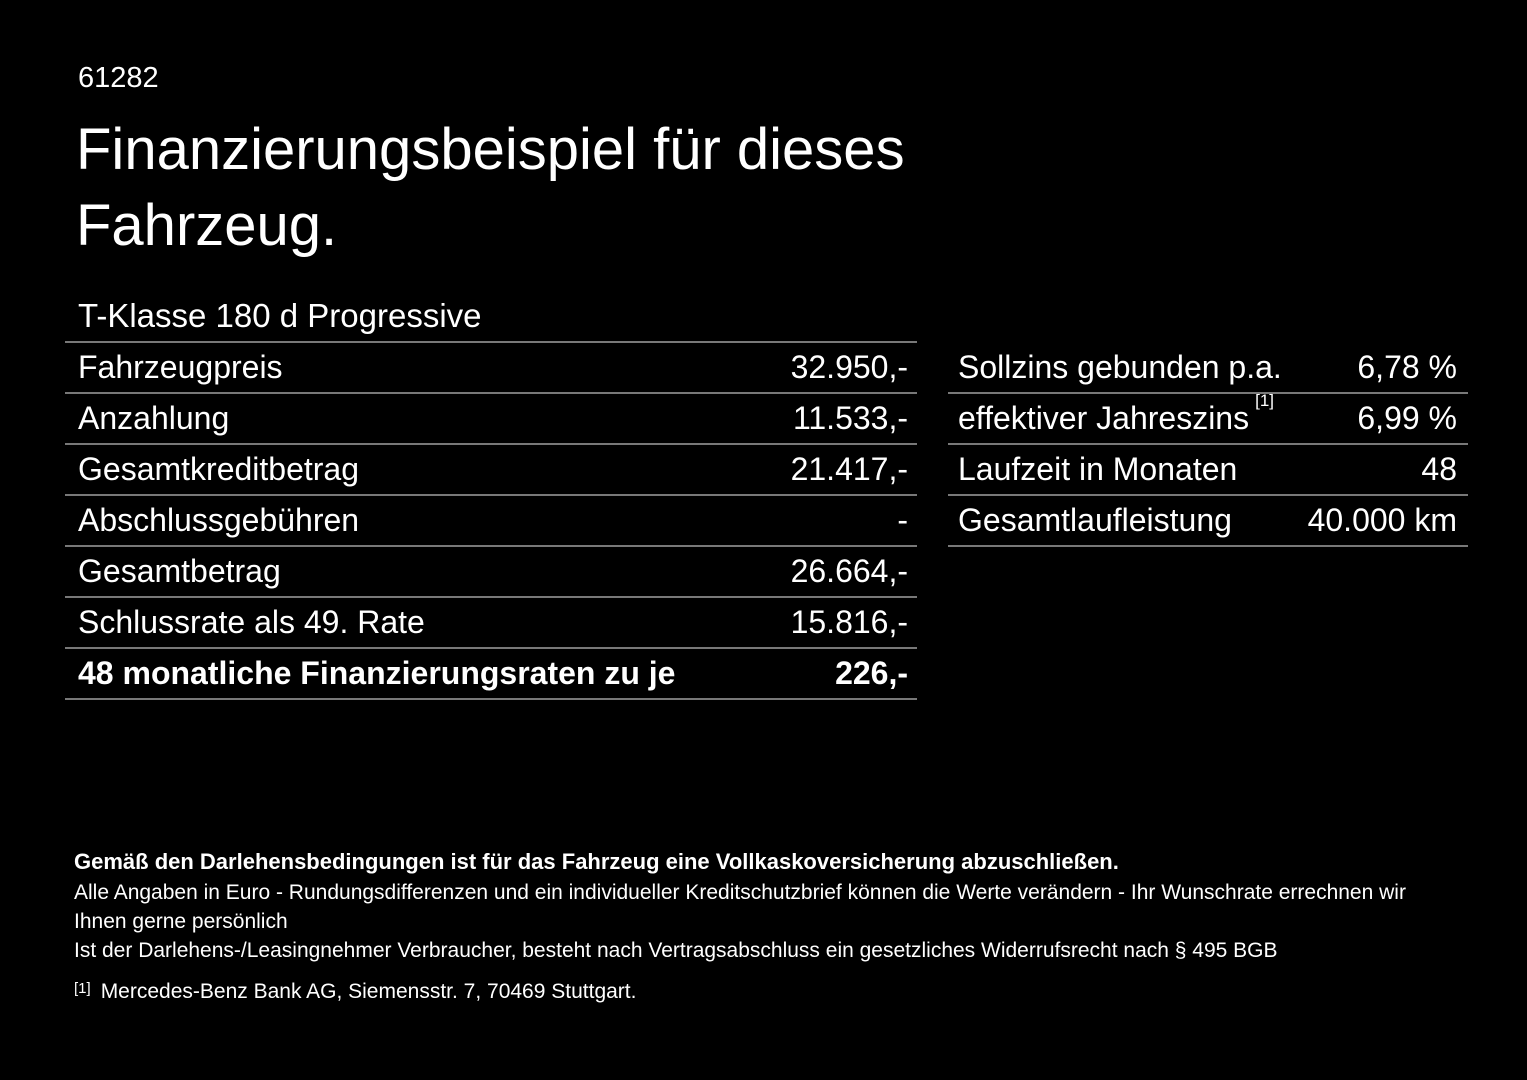  Describe the element at coordinates (1098, 469) in the screenshot. I see `row-label: Laufzeit in Monaten` at that location.